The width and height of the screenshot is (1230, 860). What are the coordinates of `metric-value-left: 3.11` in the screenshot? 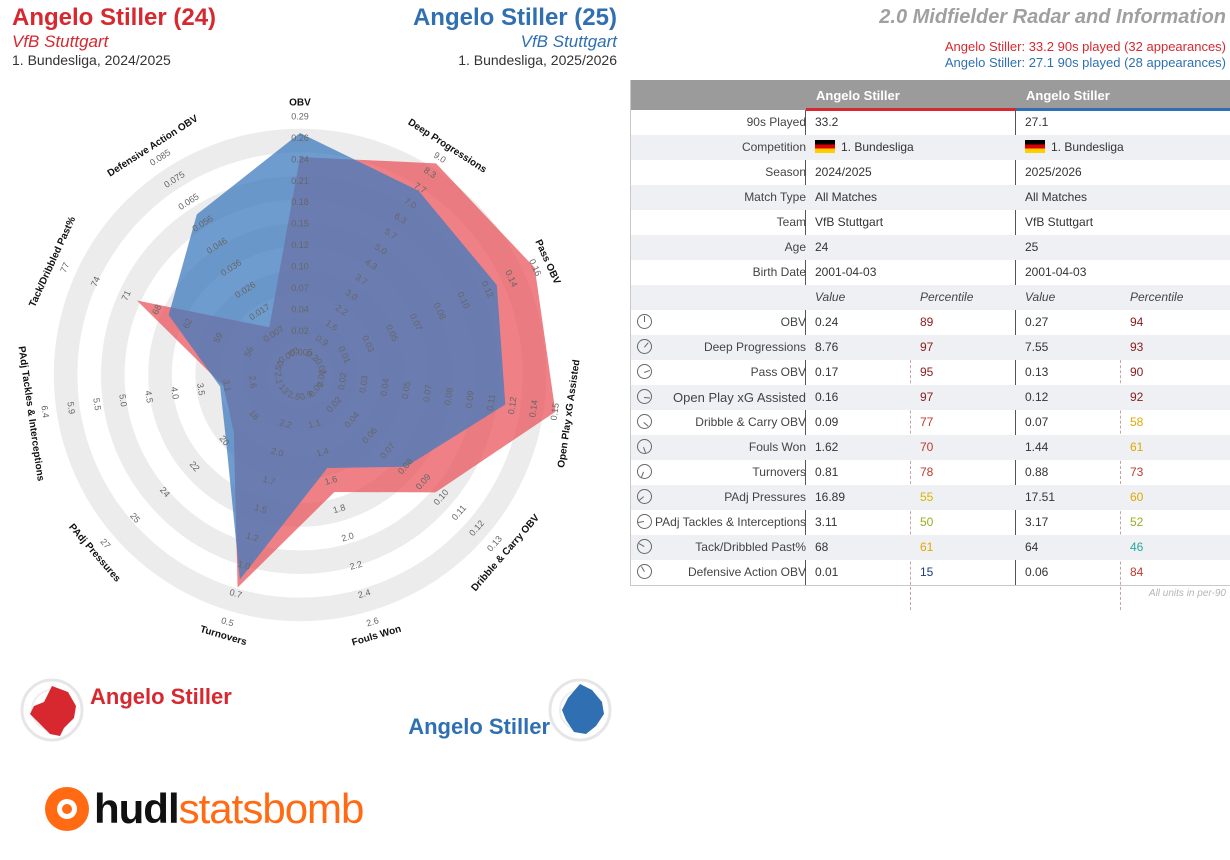 It's located at (826, 522).